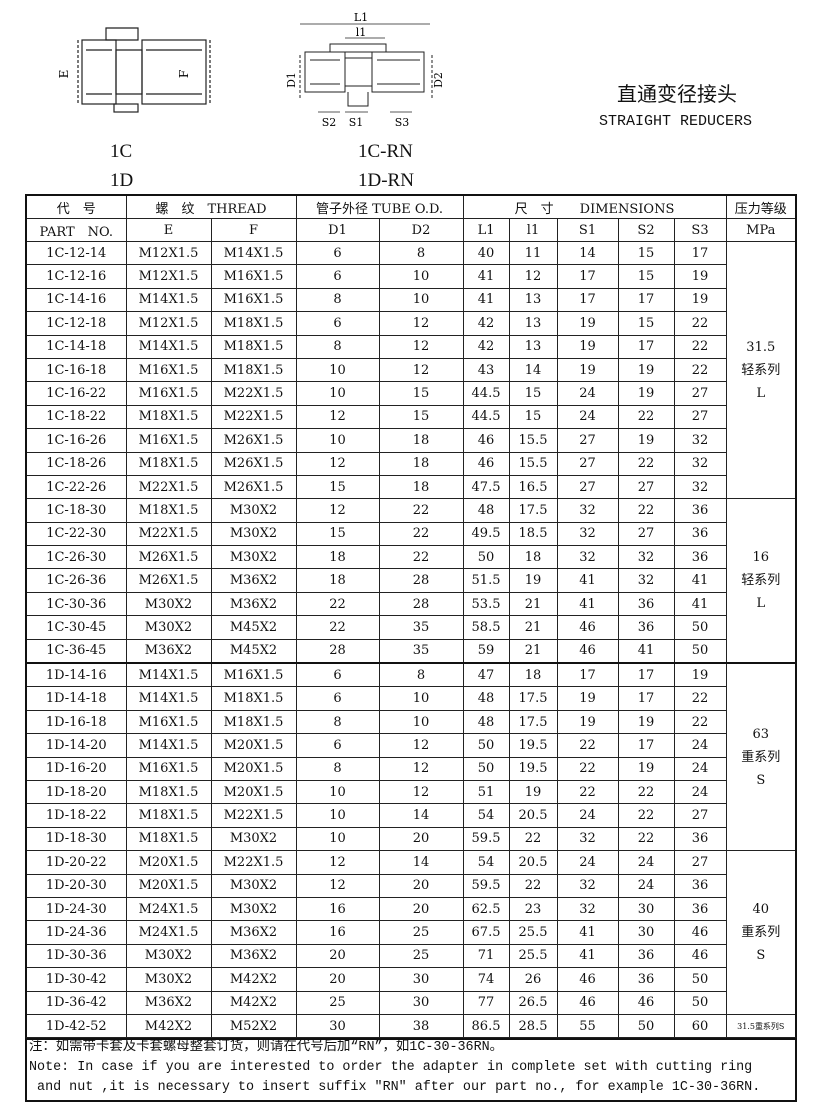 The image size is (837, 1106). I want to click on table-cell: 27, so click(587, 463).